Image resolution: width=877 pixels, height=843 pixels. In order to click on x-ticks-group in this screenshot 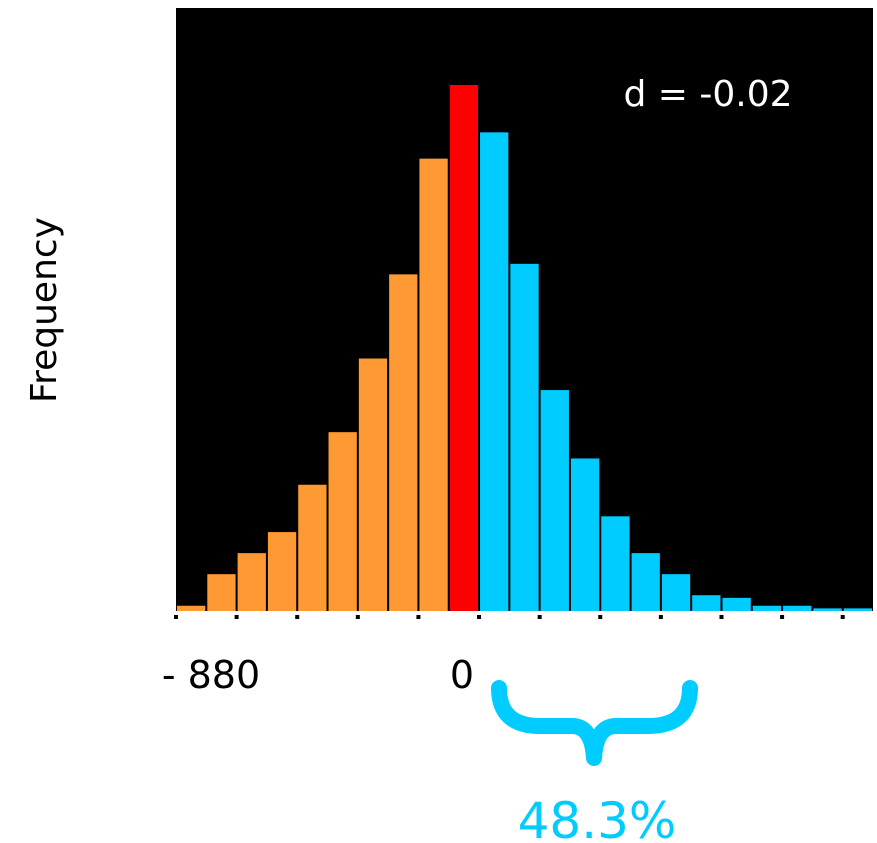, I will do `click(509, 617)`.